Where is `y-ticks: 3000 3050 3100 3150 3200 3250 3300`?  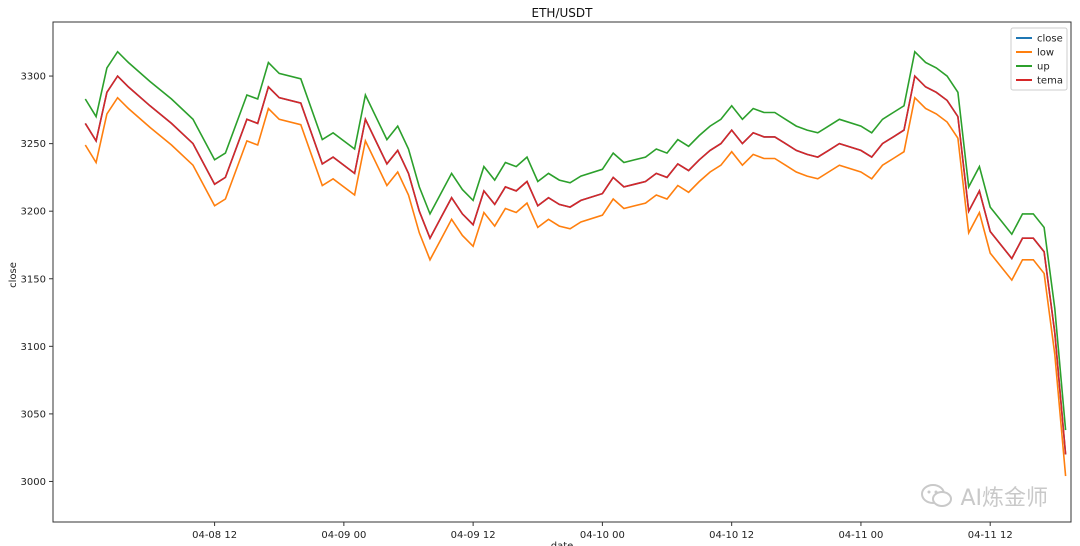 y-ticks: 3000 3050 3100 3150 3200 3250 3300 is located at coordinates (37, 280).